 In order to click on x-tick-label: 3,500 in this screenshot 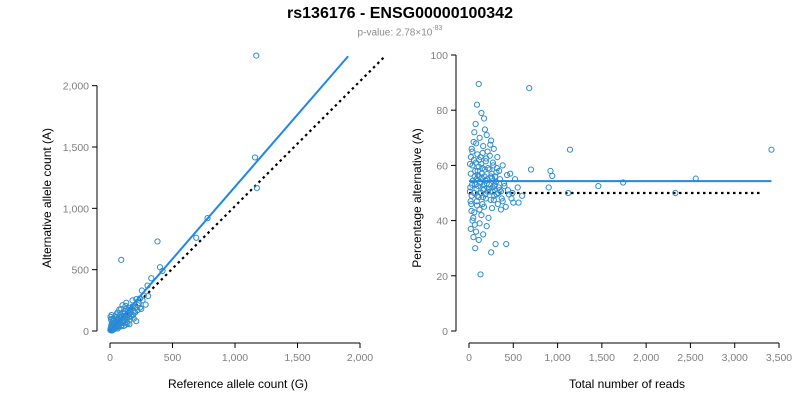, I will do `click(779, 358)`.